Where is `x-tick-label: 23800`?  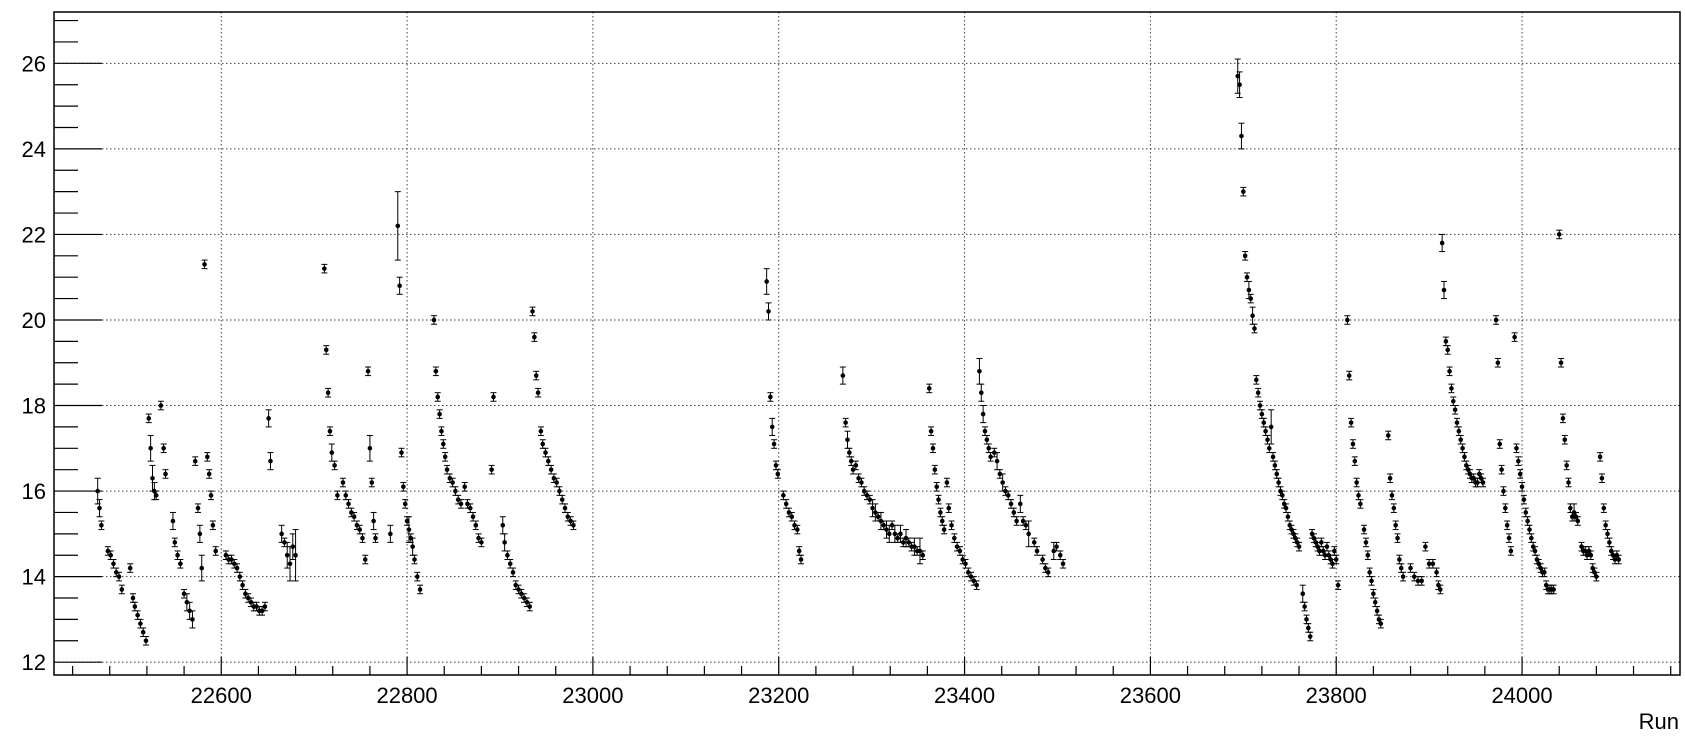
x-tick-label: 23800 is located at coordinates (1336, 695).